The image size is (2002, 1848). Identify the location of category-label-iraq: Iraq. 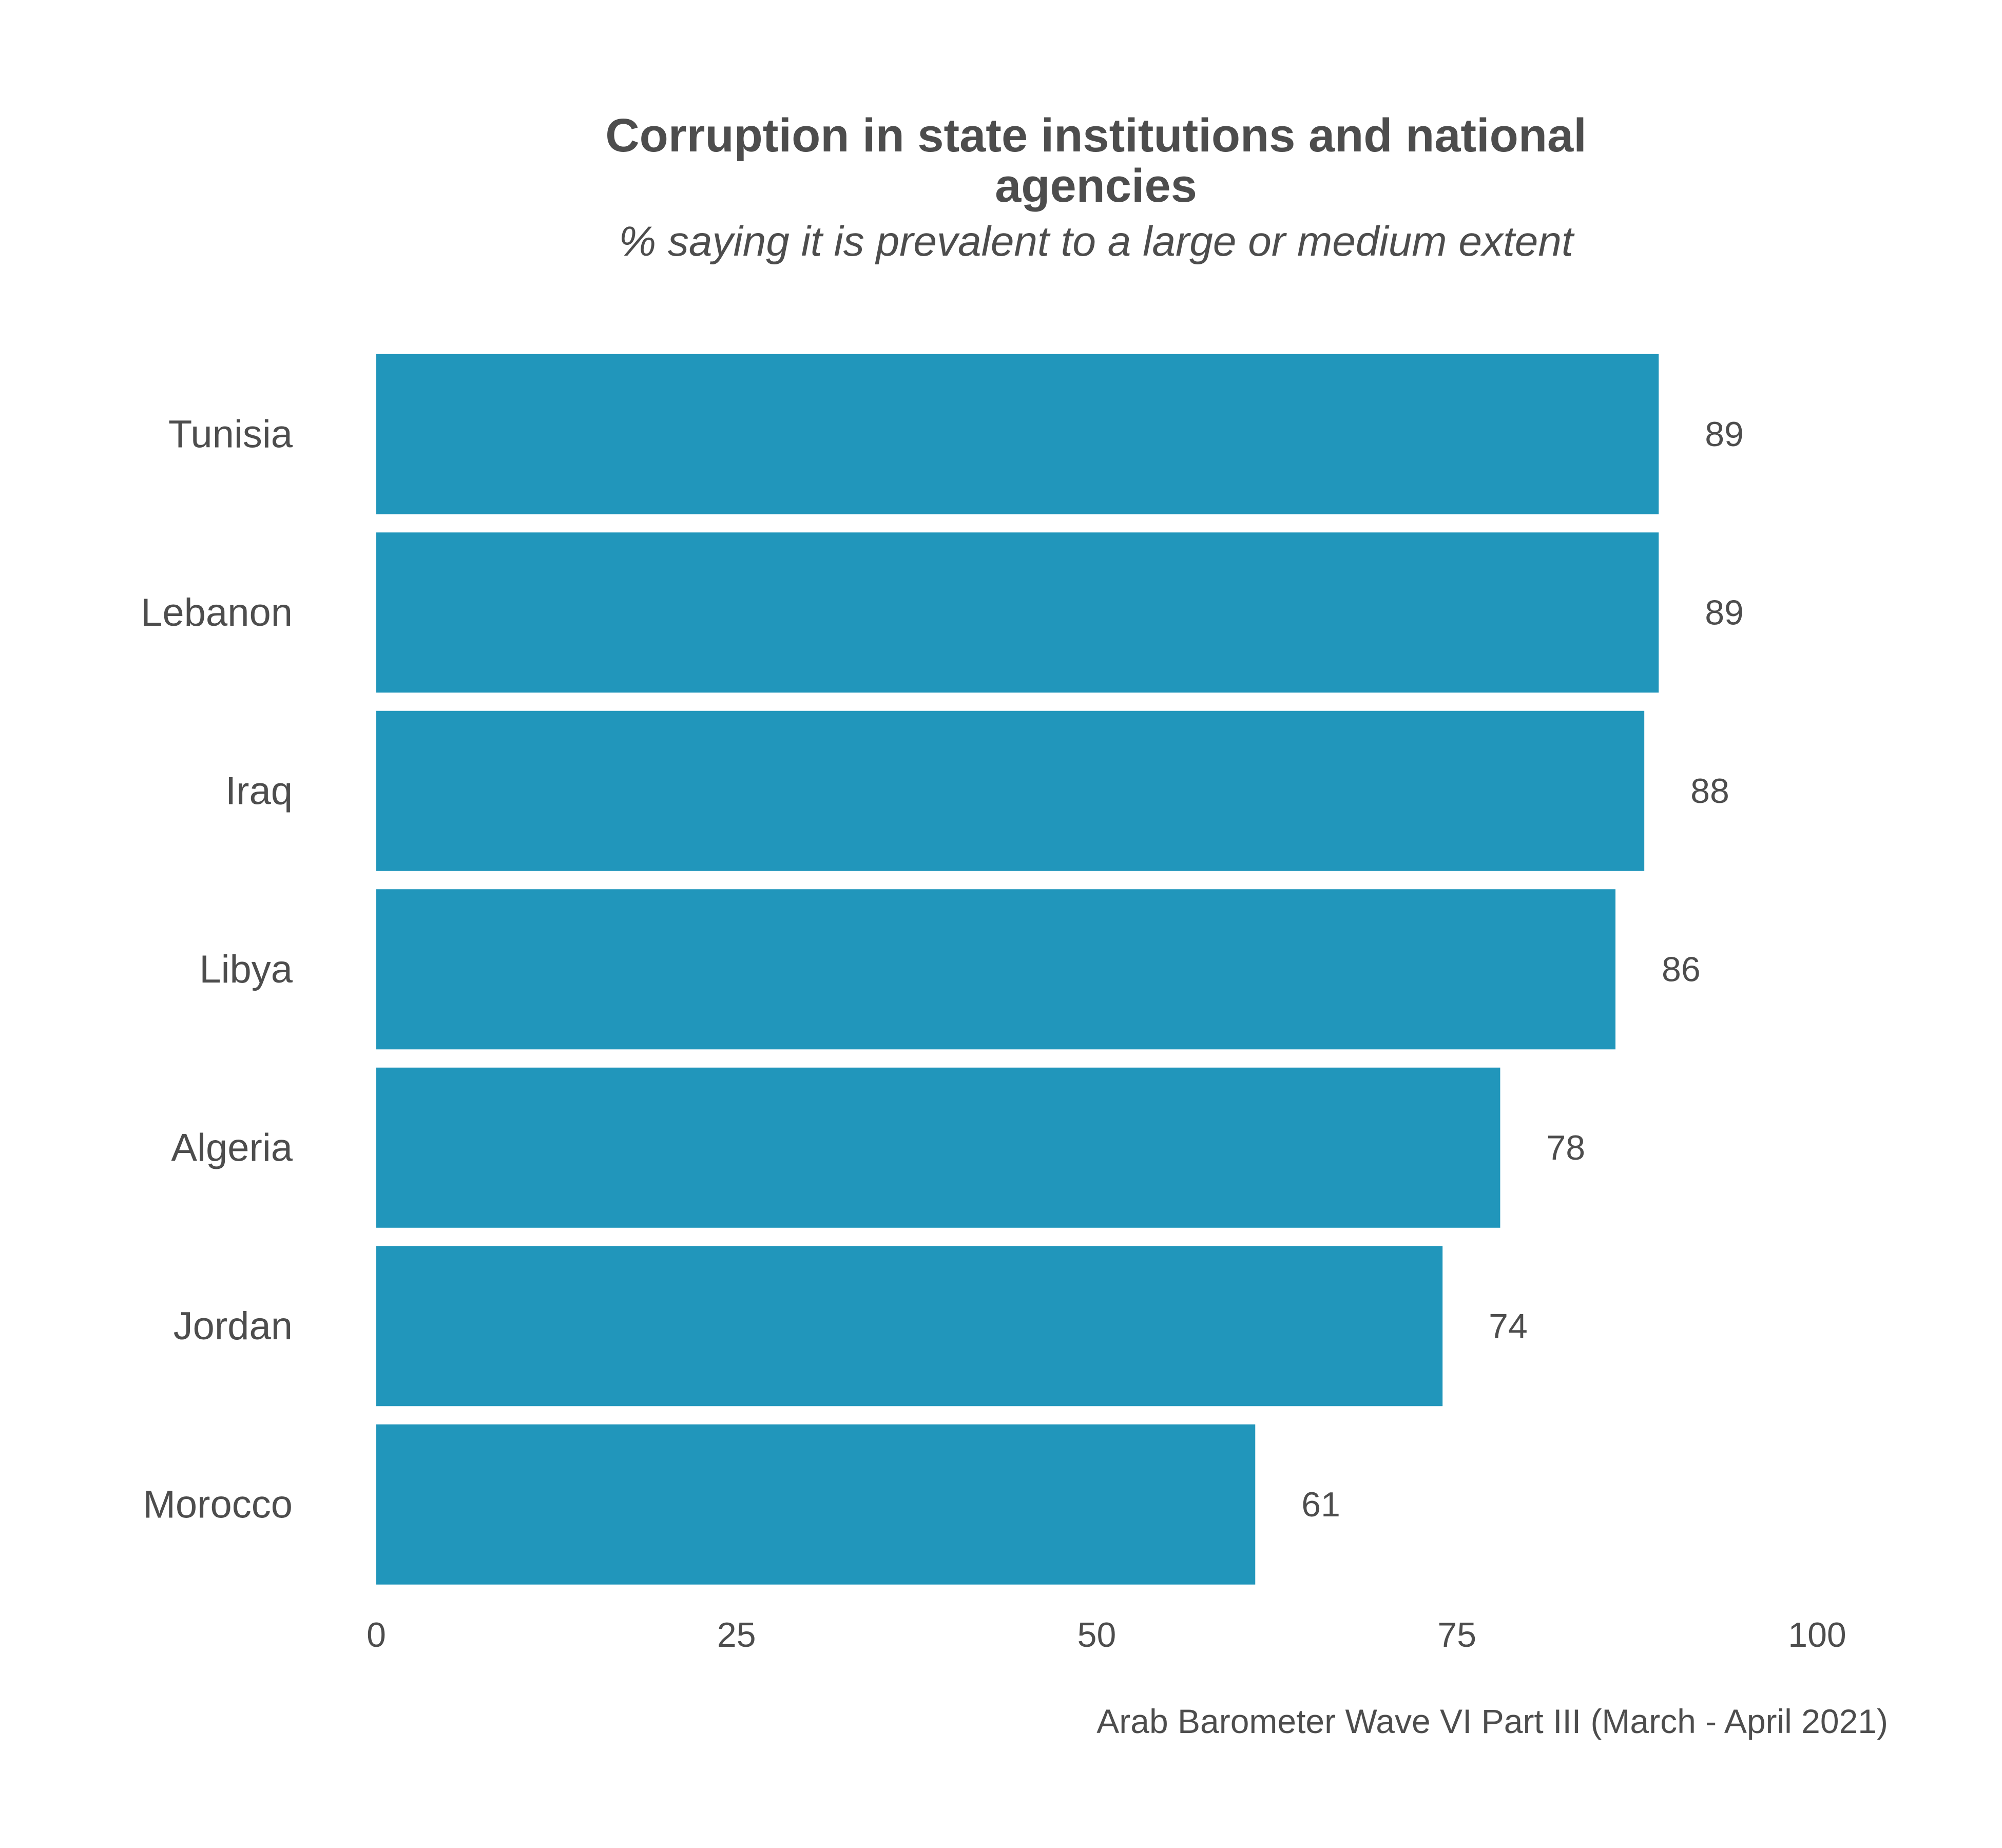
(259, 791).